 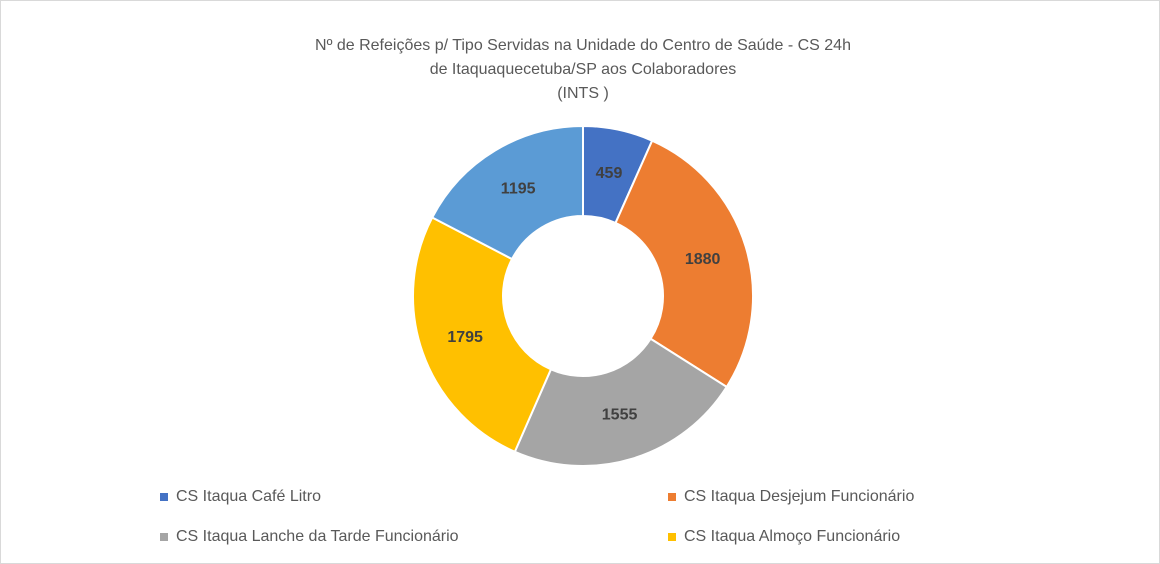 I want to click on chart-title: (INTS ), so click(x=583, y=93).